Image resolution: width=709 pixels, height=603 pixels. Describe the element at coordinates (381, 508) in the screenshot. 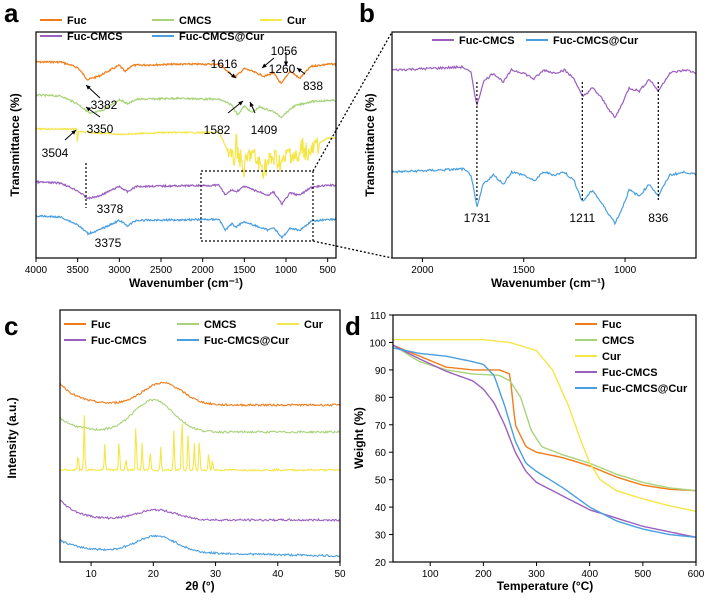

I see `y-tick-label: 40` at that location.